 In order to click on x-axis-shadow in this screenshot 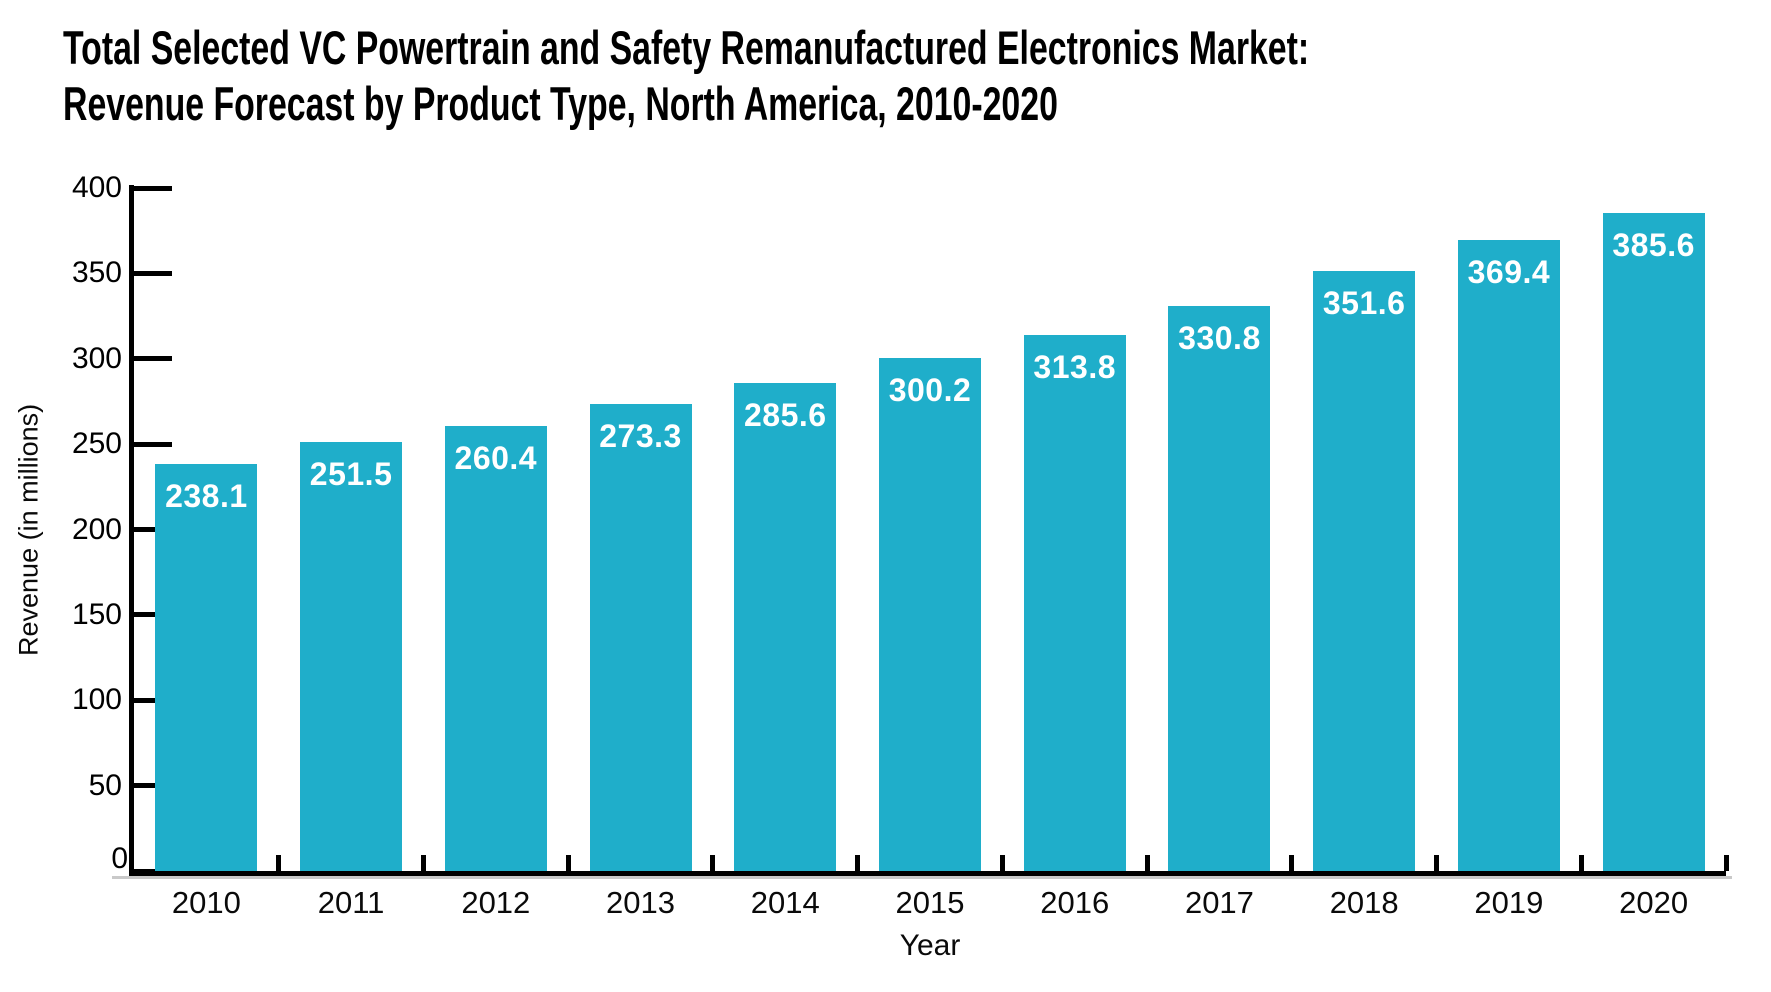, I will do `click(922, 877)`.